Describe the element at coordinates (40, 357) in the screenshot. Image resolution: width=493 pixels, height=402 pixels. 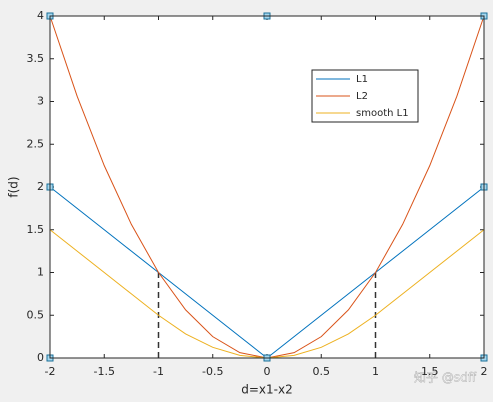
I see `y-tick-label: 0` at that location.